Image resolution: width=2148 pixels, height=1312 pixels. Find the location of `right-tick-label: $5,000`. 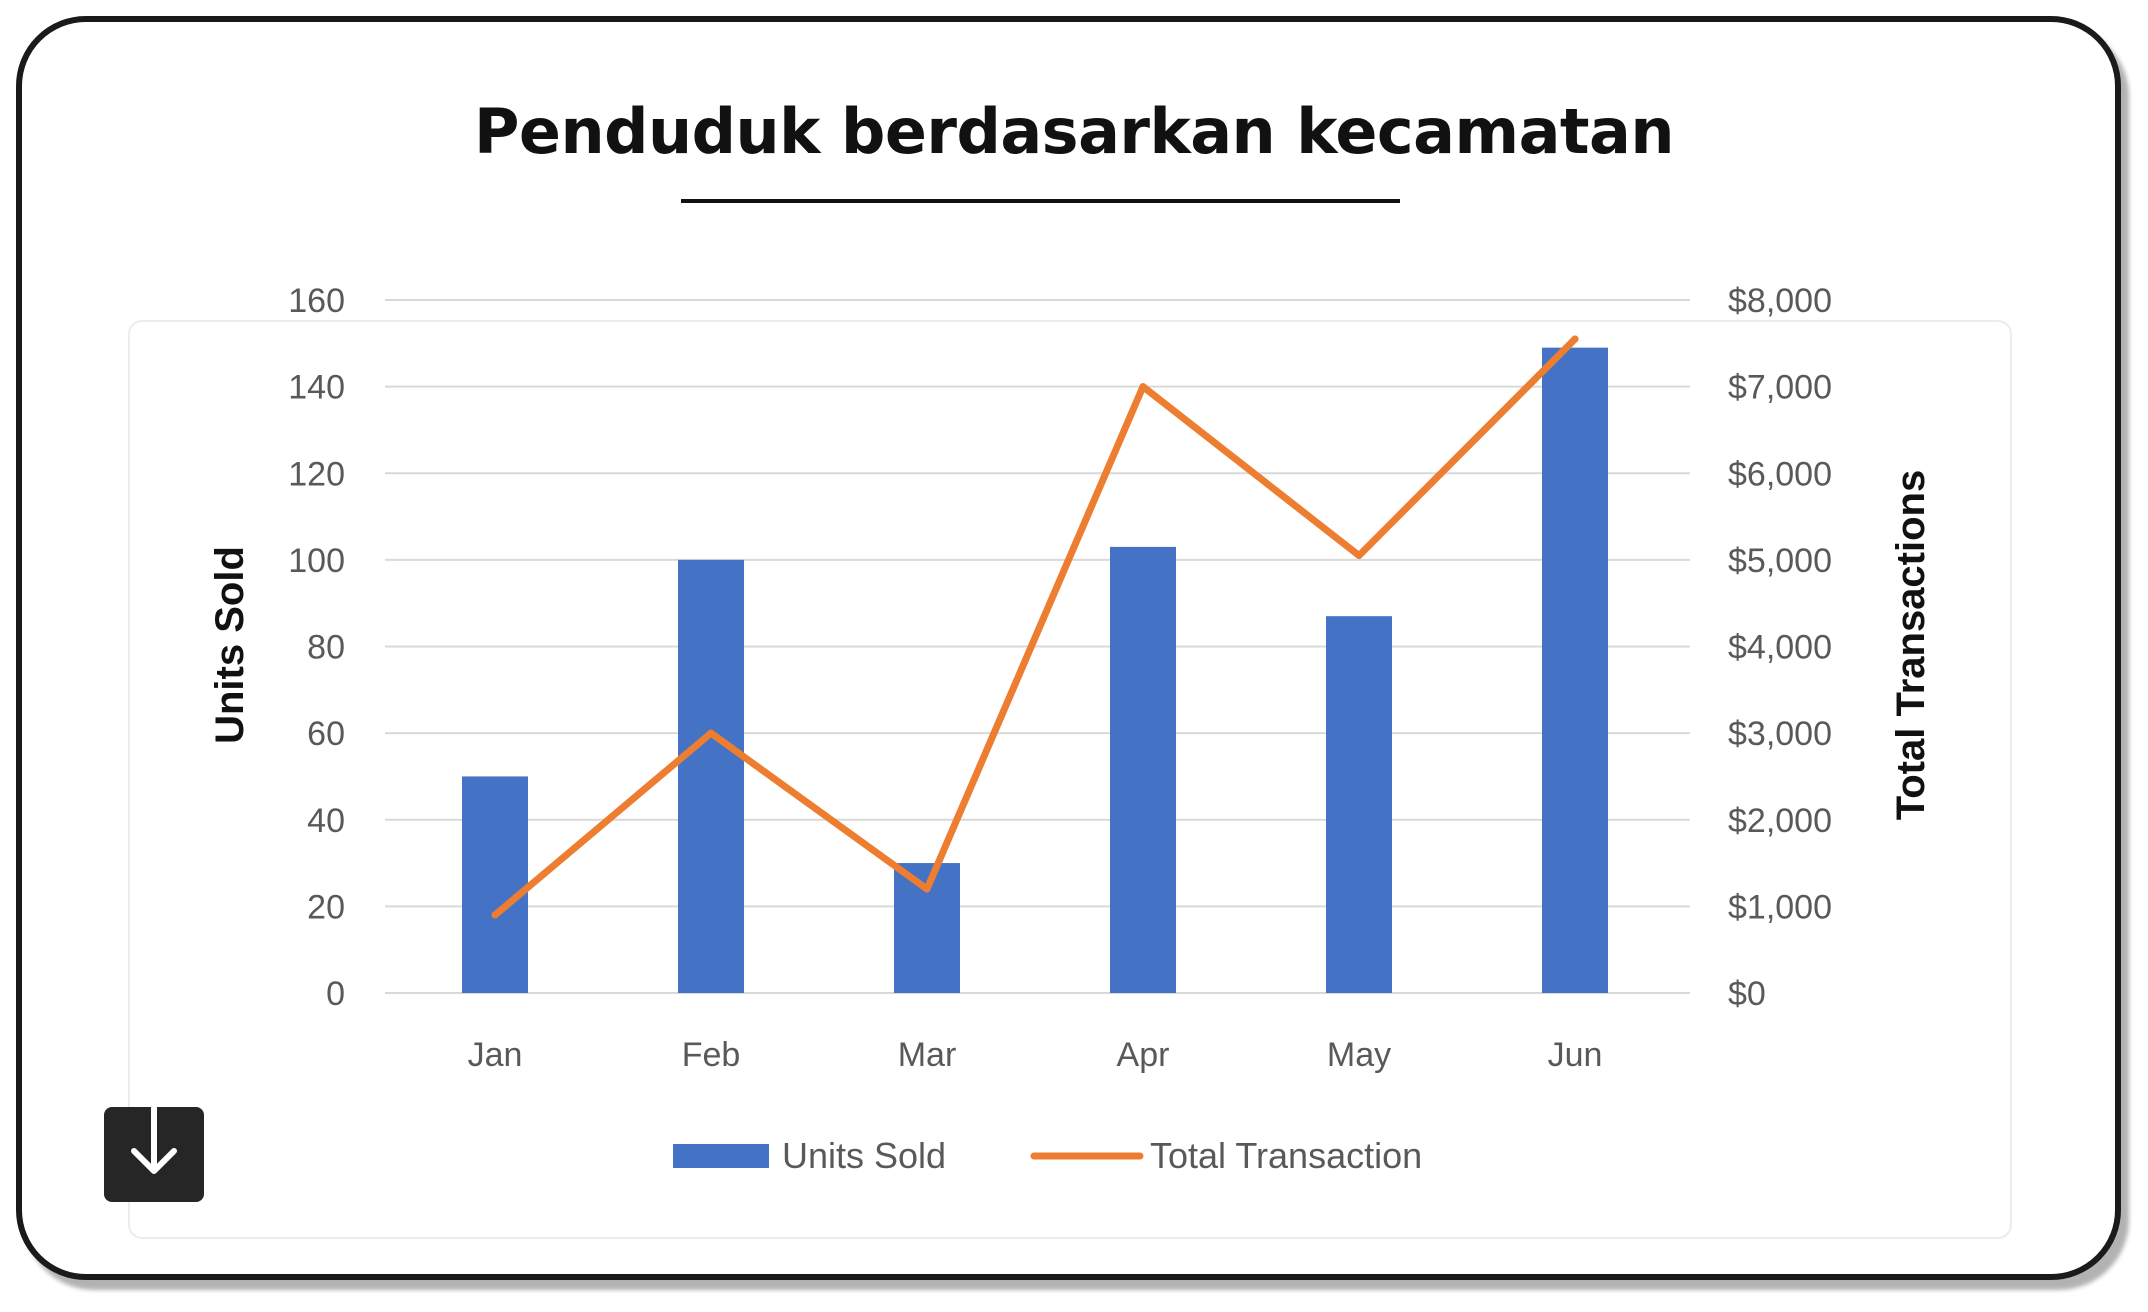

right-tick-label: $5,000 is located at coordinates (1780, 561).